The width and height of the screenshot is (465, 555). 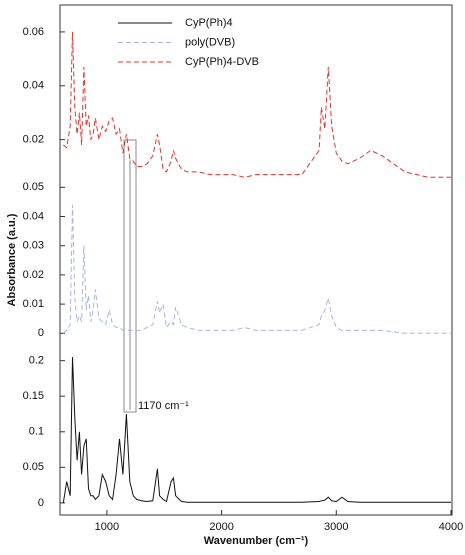 I want to click on y-tick-label: 0.01, so click(x=33, y=304).